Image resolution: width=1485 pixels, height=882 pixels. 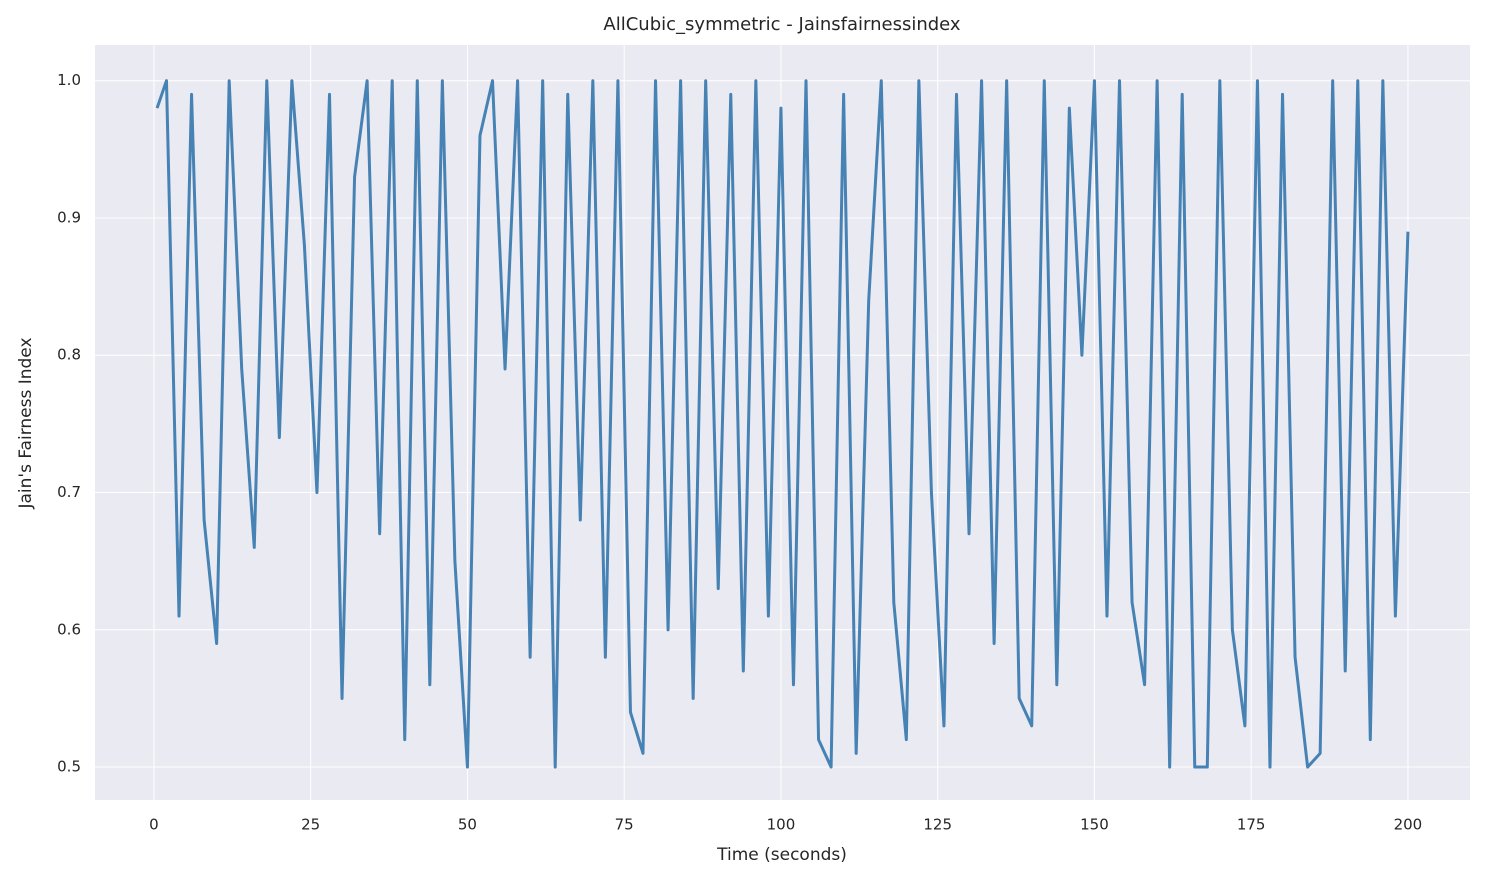 What do you see at coordinates (154, 825) in the screenshot?
I see `x-tick-label: 0` at bounding box center [154, 825].